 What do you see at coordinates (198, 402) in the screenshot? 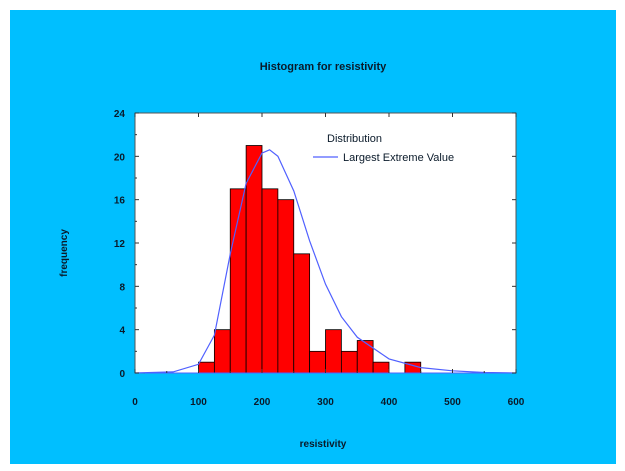
I see `x-tick-label: 100` at bounding box center [198, 402].